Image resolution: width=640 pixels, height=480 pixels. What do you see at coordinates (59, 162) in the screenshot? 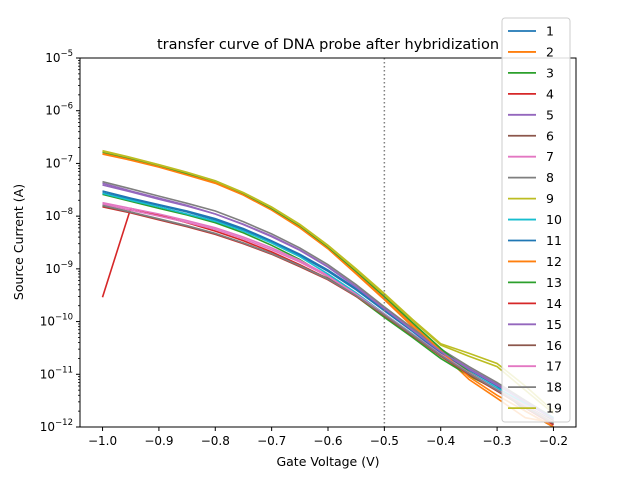
I see `y-tick-label: 10⁻⁷` at bounding box center [59, 162].